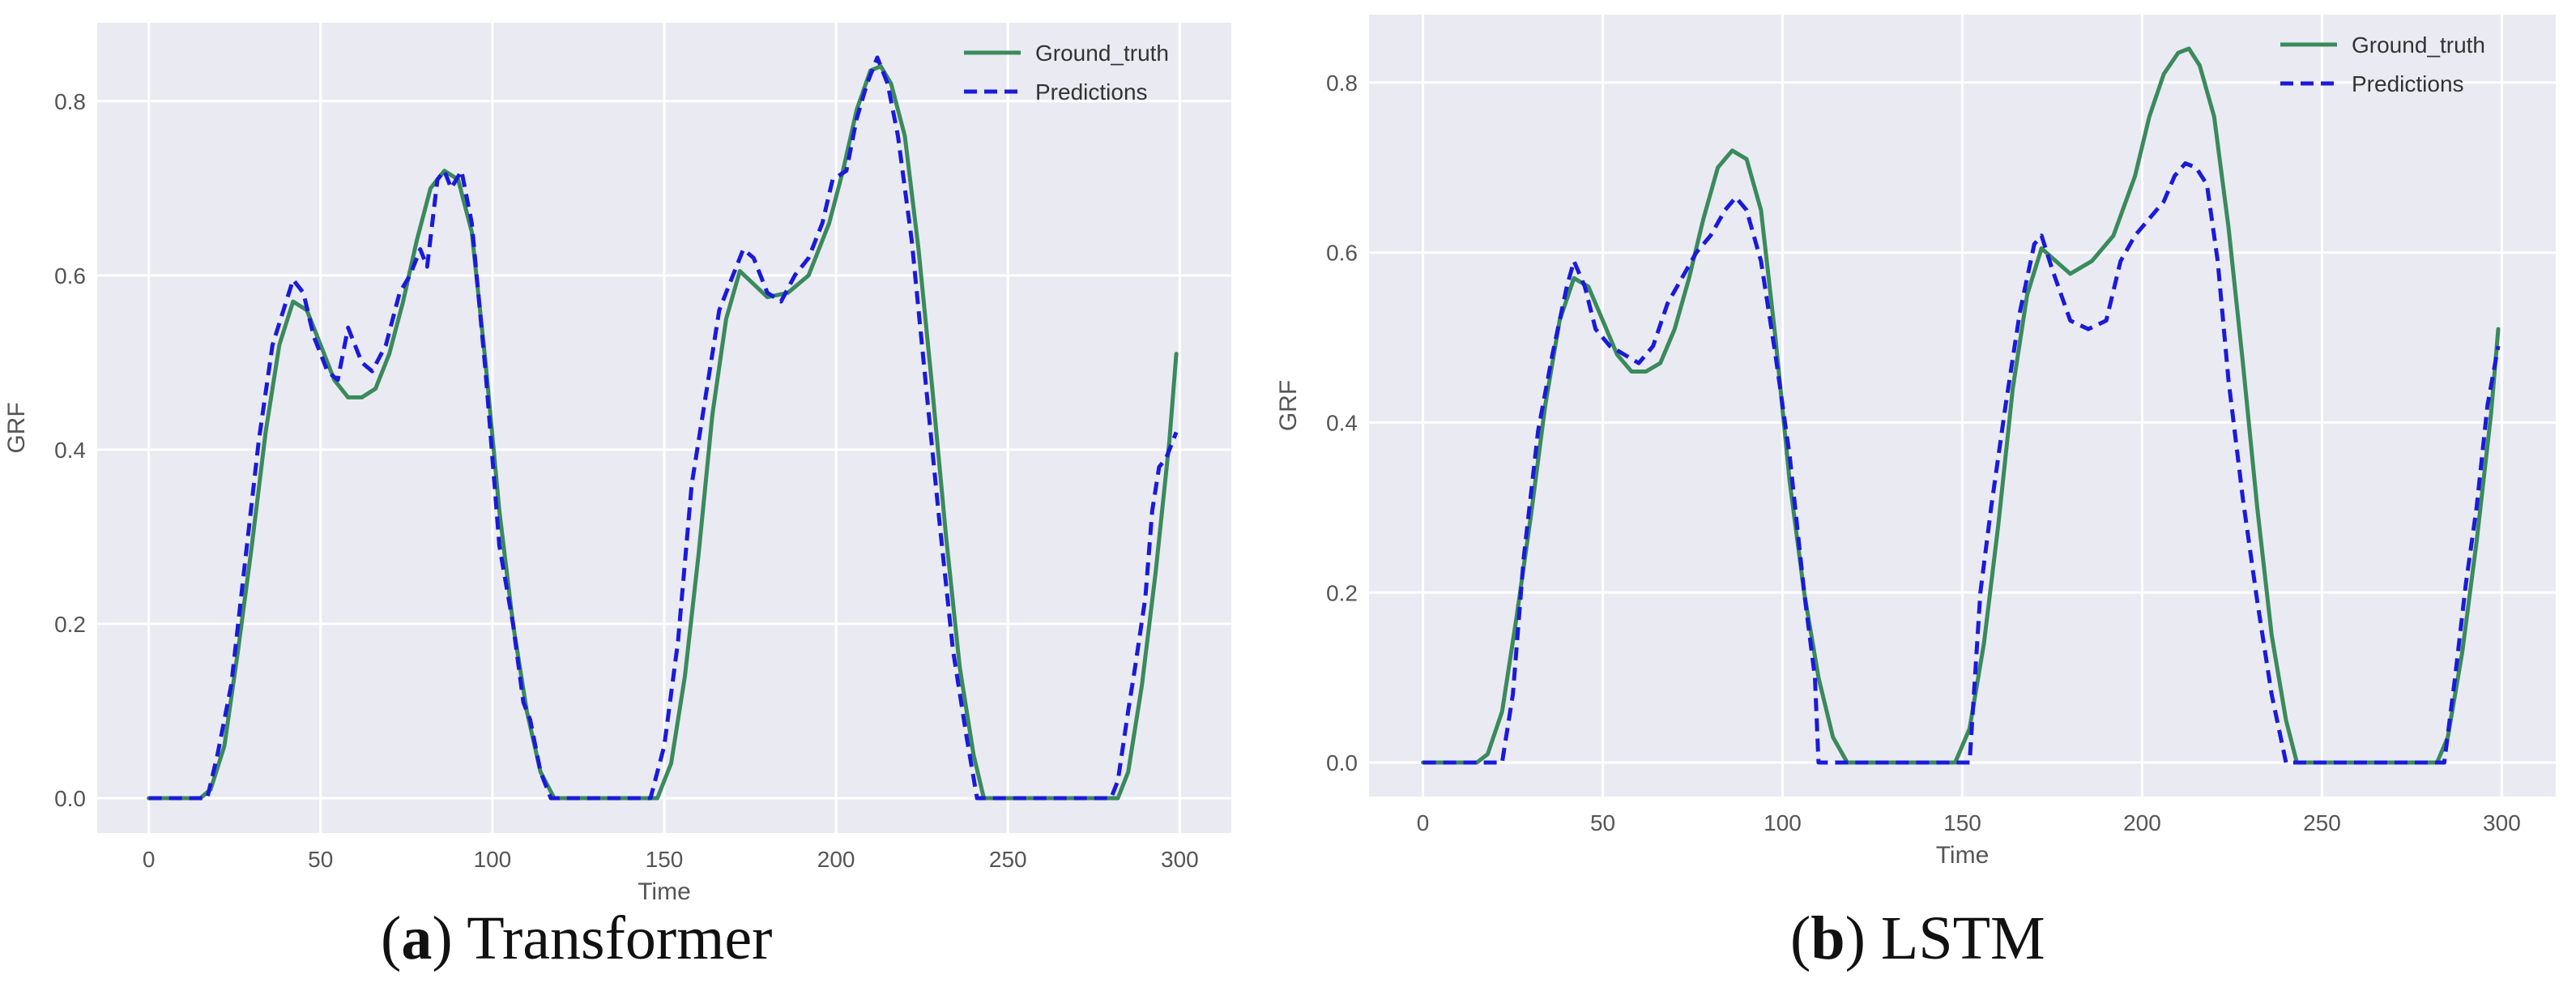 This screenshot has height=1004, width=2576. Describe the element at coordinates (620, 938) in the screenshot. I see `caption-a-text: Transformer` at that location.